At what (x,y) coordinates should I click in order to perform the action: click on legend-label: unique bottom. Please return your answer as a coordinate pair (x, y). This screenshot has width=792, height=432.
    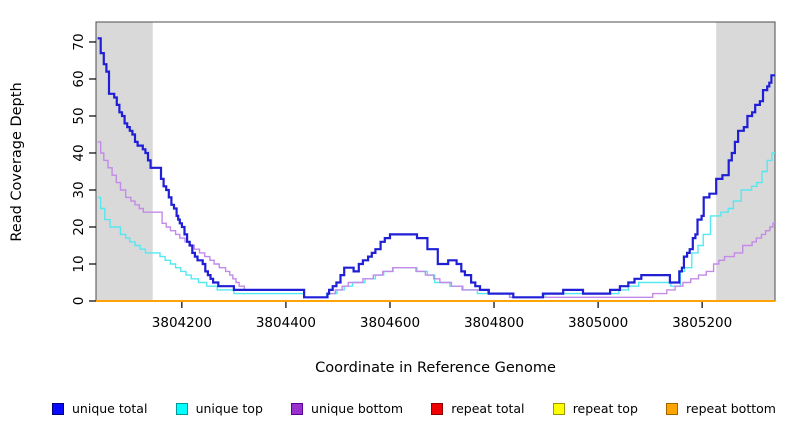
    Looking at the image, I should click on (357, 408).